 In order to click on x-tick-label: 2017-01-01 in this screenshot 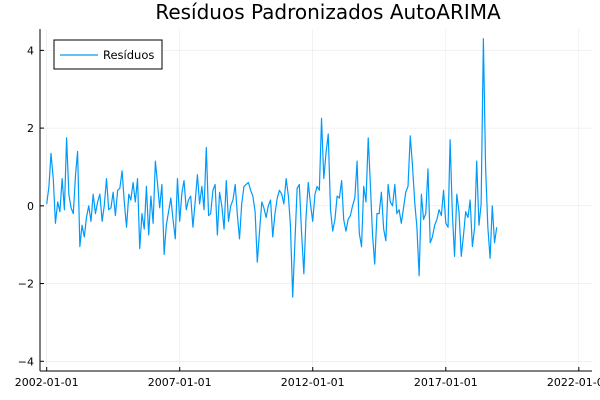, I will do `click(446, 382)`.